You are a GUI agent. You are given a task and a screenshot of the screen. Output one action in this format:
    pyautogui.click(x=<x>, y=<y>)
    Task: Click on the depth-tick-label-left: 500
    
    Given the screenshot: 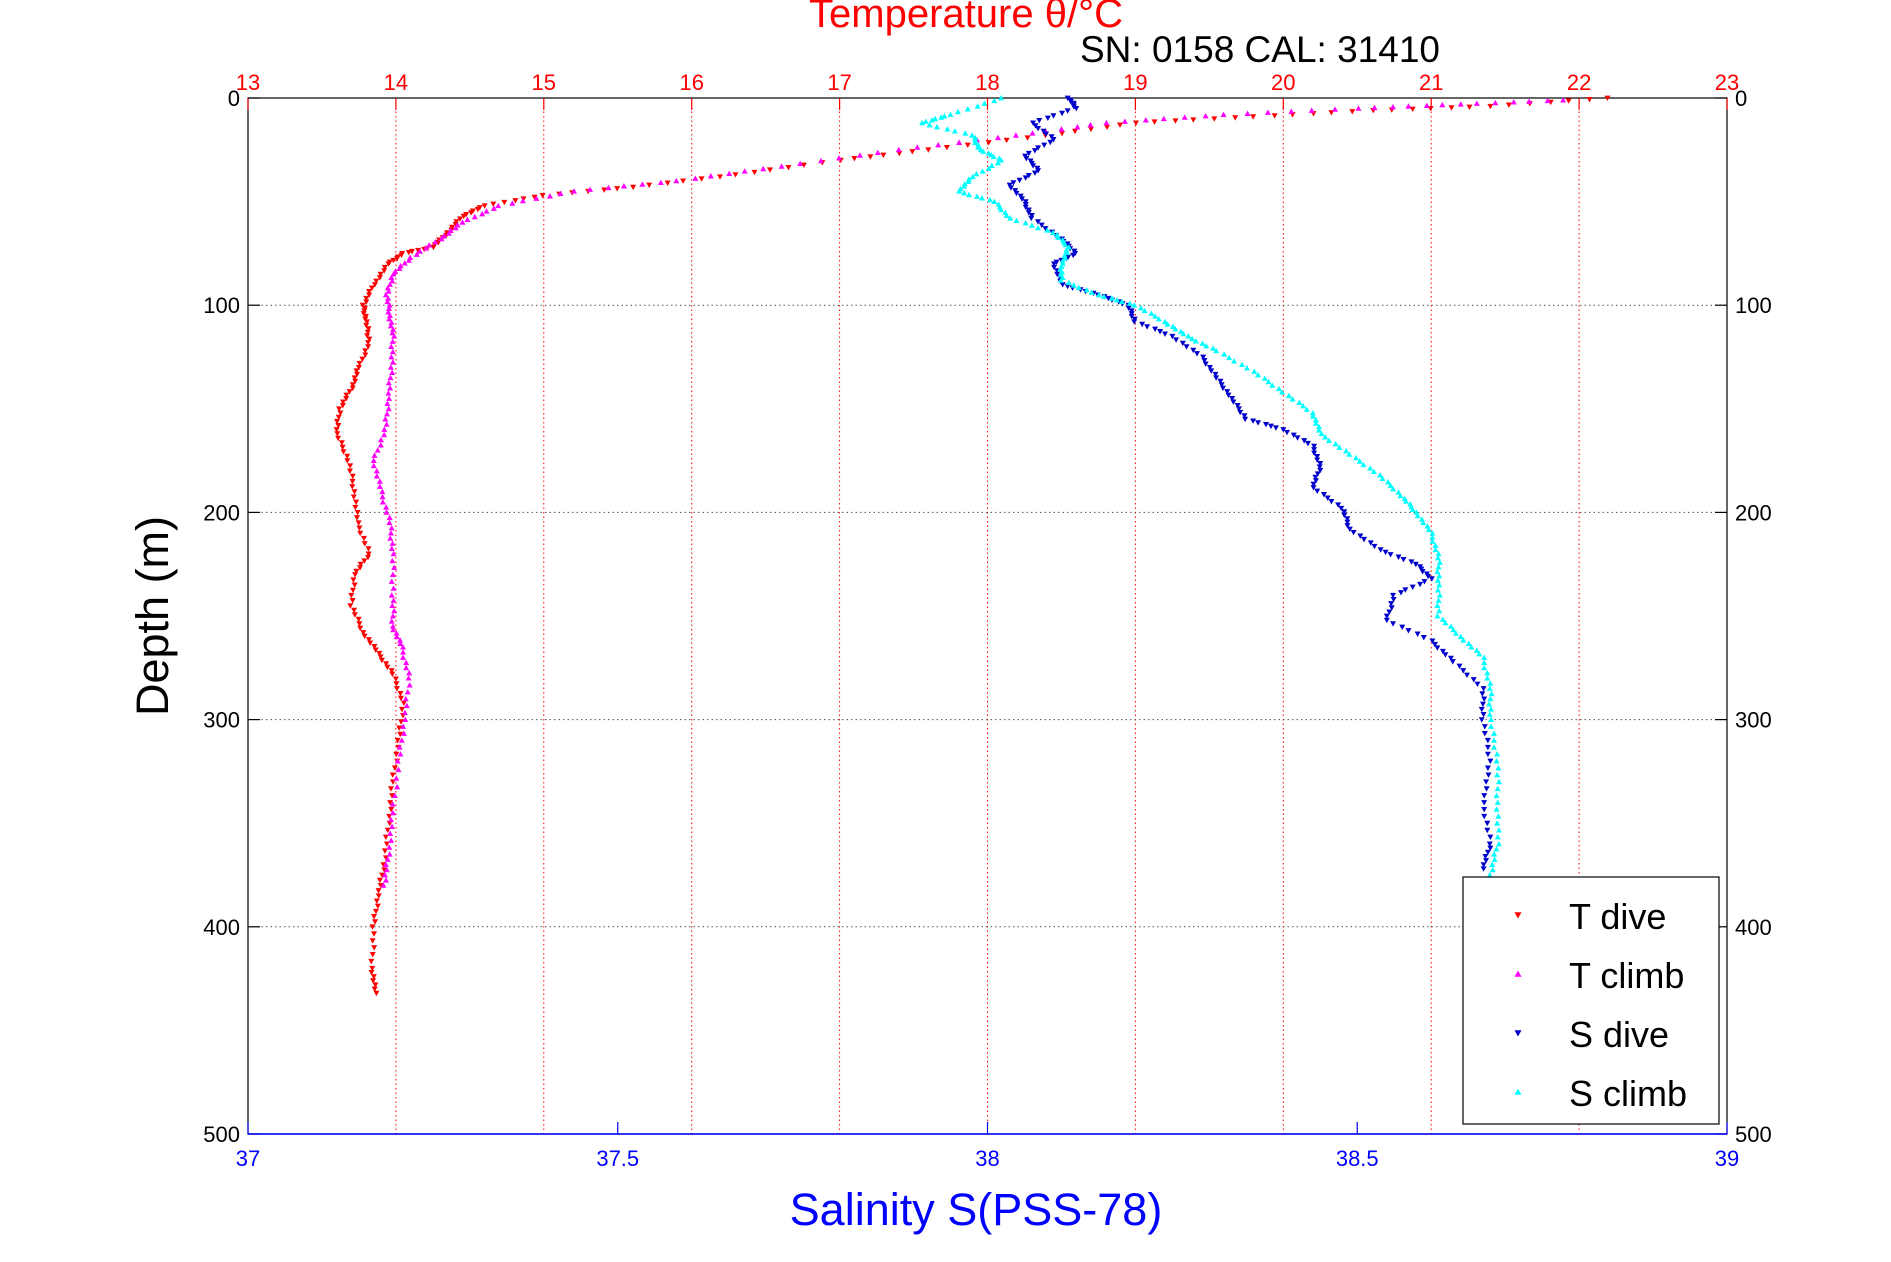 What is the action you would take?
    pyautogui.click(x=221, y=1134)
    